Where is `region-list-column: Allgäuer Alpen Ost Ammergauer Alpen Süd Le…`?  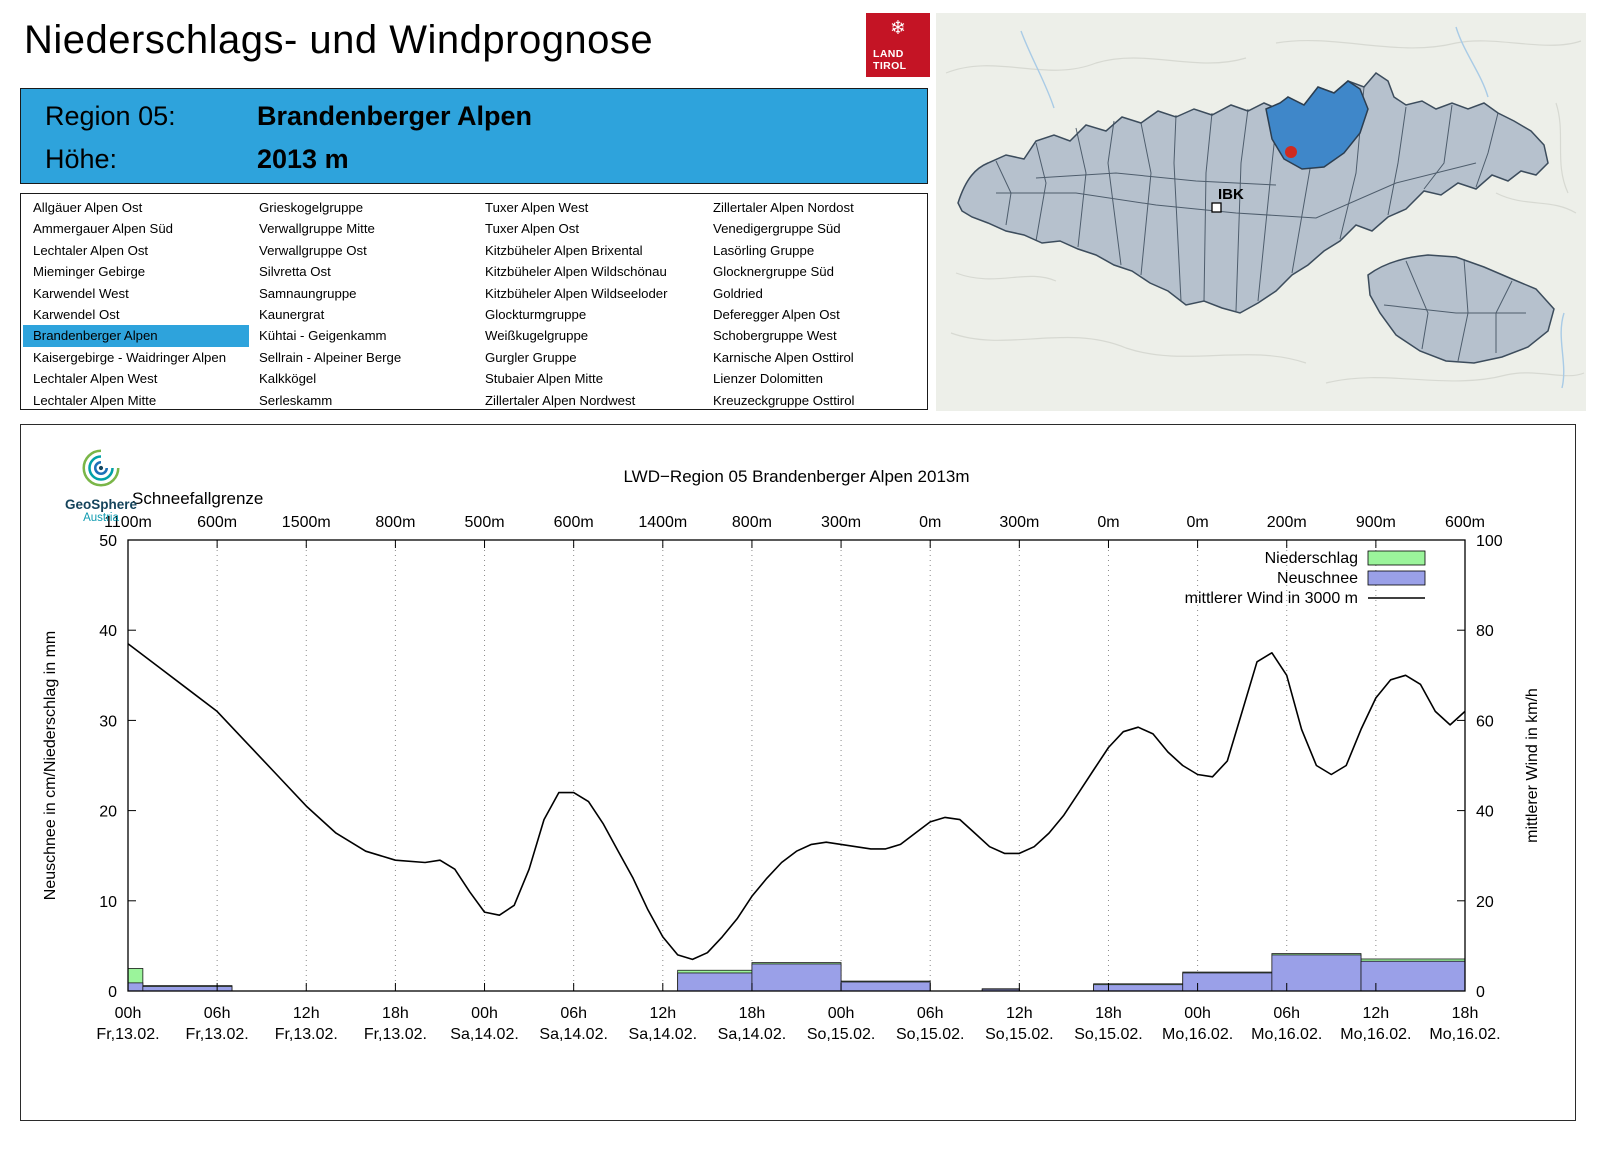
region-list-column: Allgäuer Alpen Ost Ammergauer Alpen Süd Le… is located at coordinates (136, 304).